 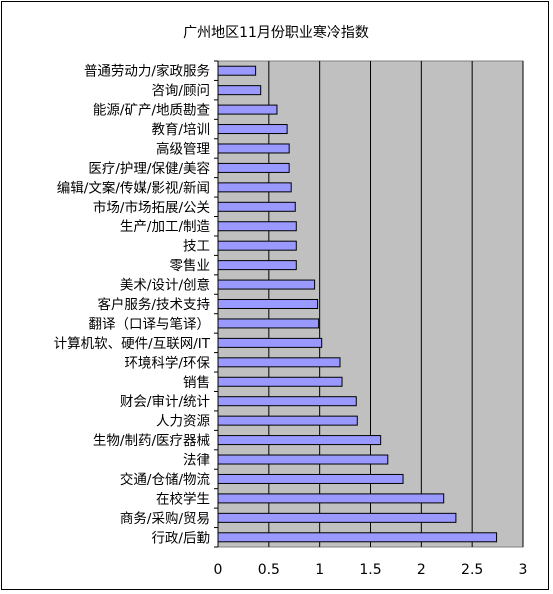 What do you see at coordinates (149, 168) in the screenshot?
I see `category-label: 医疗/护理/保健/美容` at bounding box center [149, 168].